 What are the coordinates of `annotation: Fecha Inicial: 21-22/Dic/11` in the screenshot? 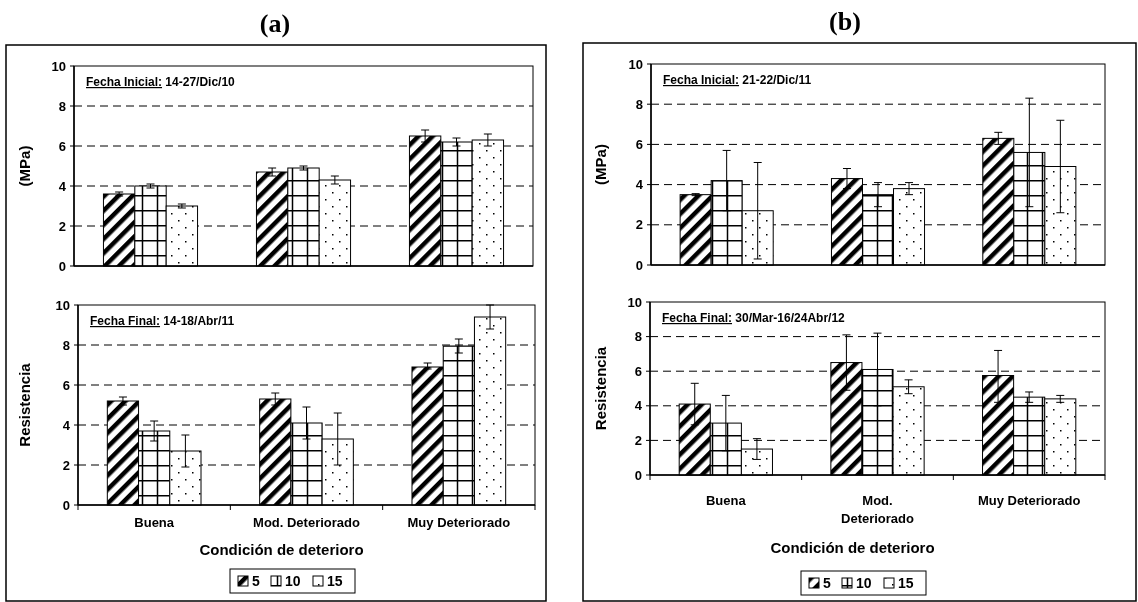 It's located at (737, 80).